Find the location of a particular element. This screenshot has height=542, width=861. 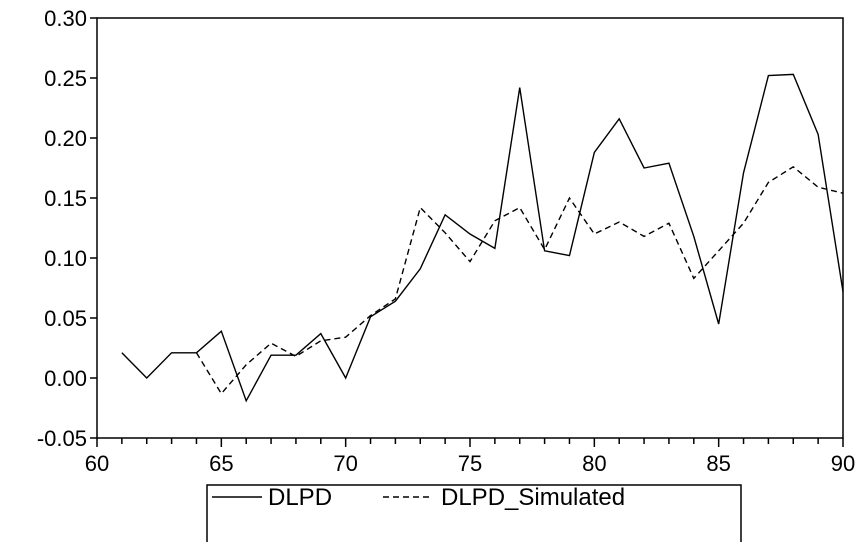

legend-label: DLPD_Simulated is located at coordinates (533, 497).